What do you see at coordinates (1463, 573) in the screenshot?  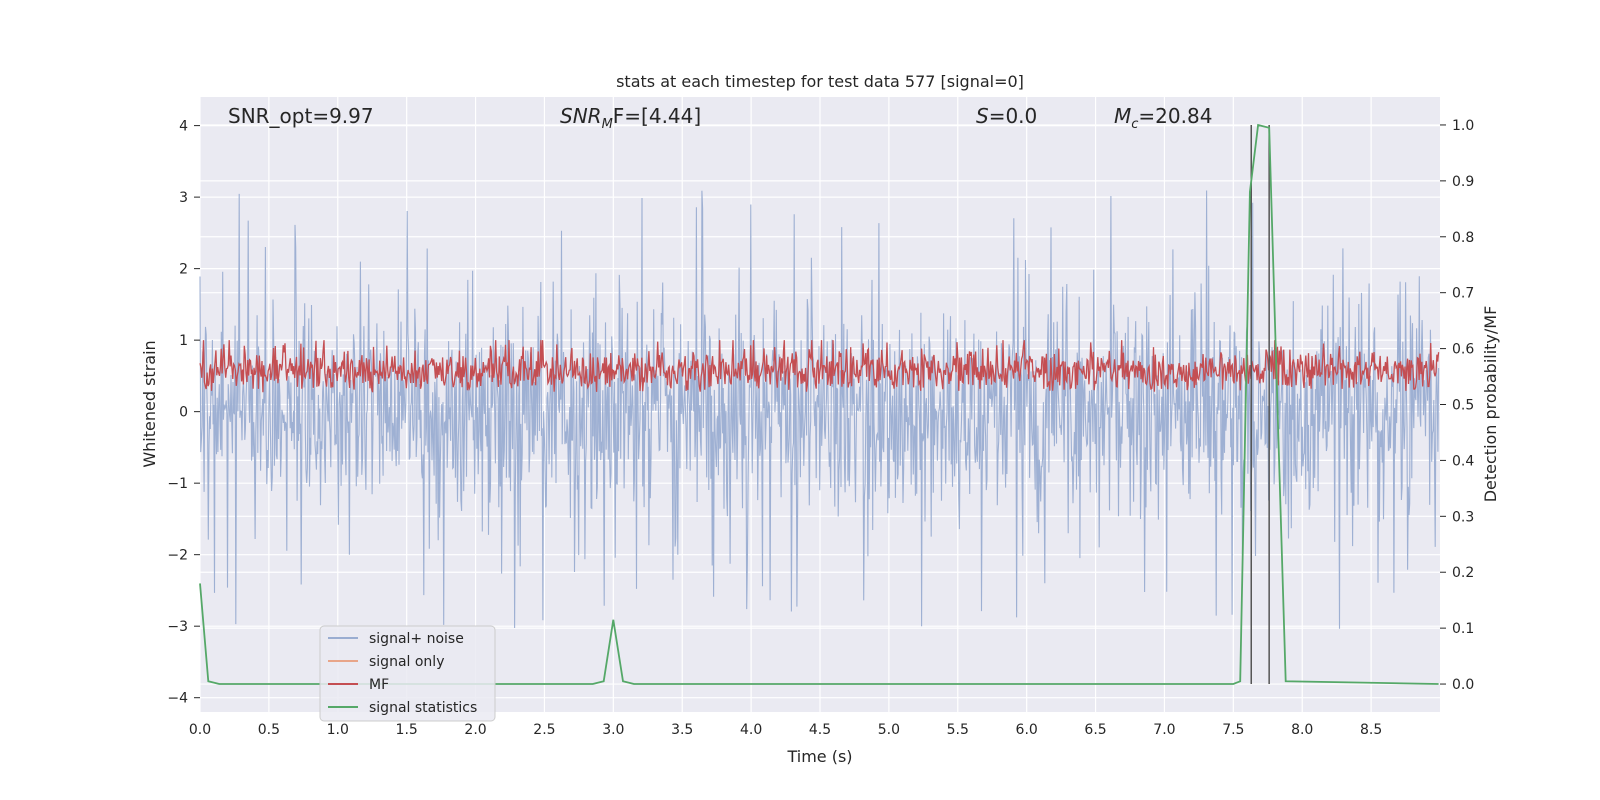 I see `y-right-tick-label: 0.2` at bounding box center [1463, 573].